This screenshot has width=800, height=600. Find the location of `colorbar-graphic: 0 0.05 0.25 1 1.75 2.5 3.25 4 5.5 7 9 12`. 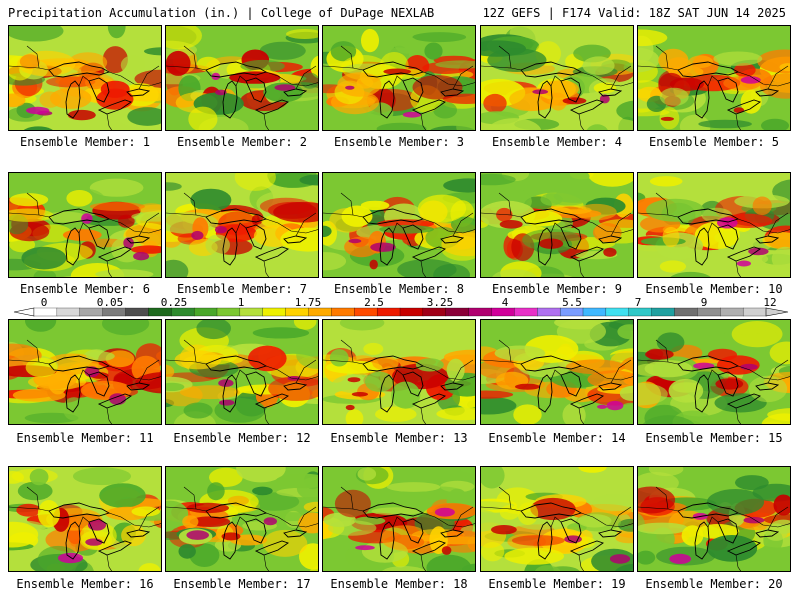

colorbar-graphic: 0 0.05 0.25 1 1.75 2.5 3.25 4 5.5 7 9 12 is located at coordinates (401, 307).